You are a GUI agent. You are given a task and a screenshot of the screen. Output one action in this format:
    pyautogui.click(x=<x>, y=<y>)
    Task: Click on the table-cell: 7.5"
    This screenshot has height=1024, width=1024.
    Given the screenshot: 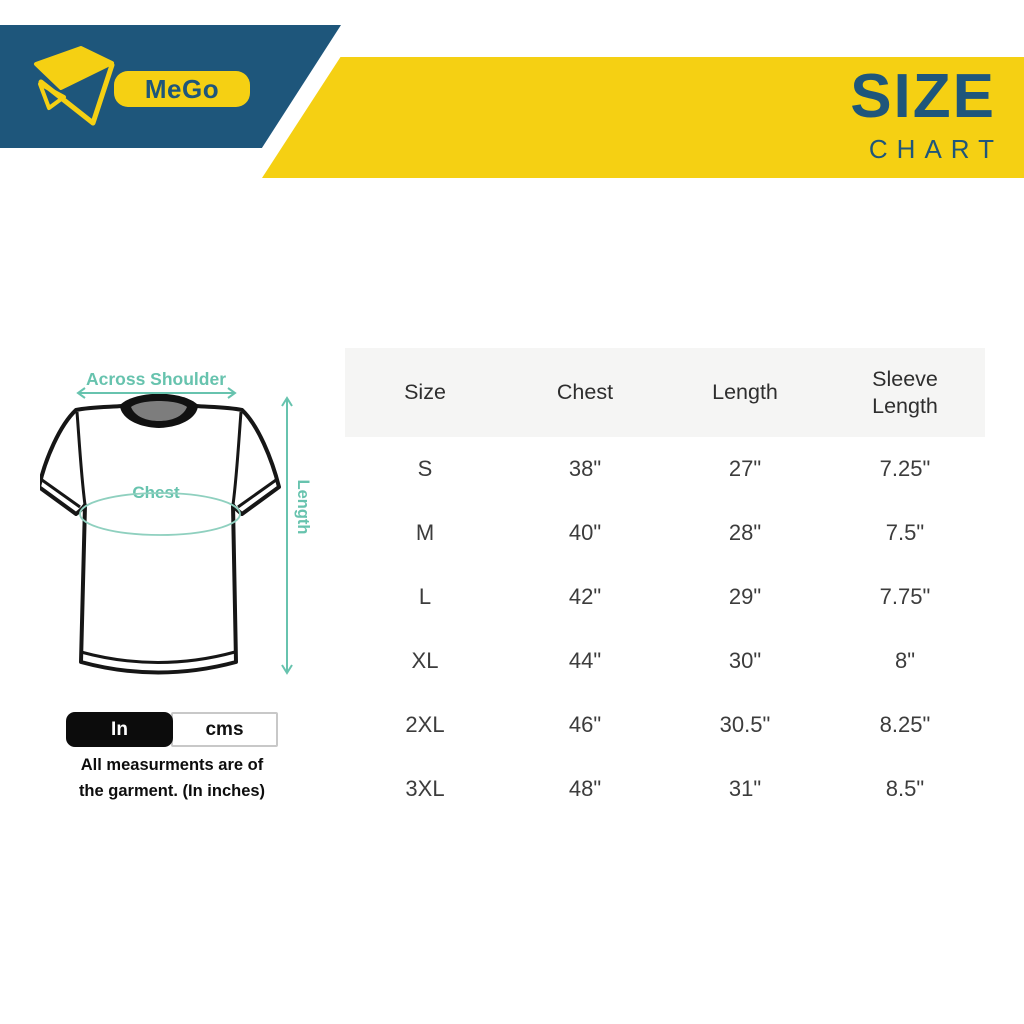 What is the action you would take?
    pyautogui.click(x=905, y=532)
    